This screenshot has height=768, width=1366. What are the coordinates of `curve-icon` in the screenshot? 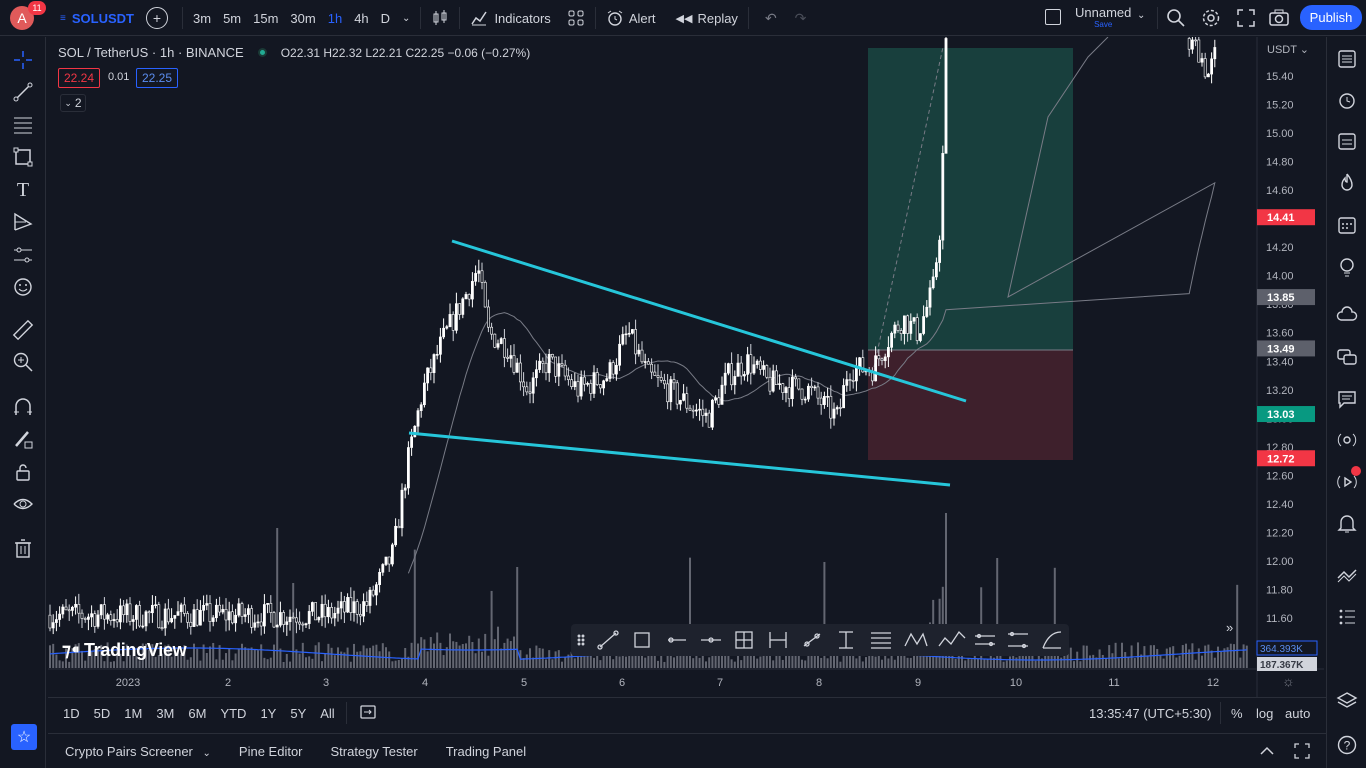 It's located at (1052, 640).